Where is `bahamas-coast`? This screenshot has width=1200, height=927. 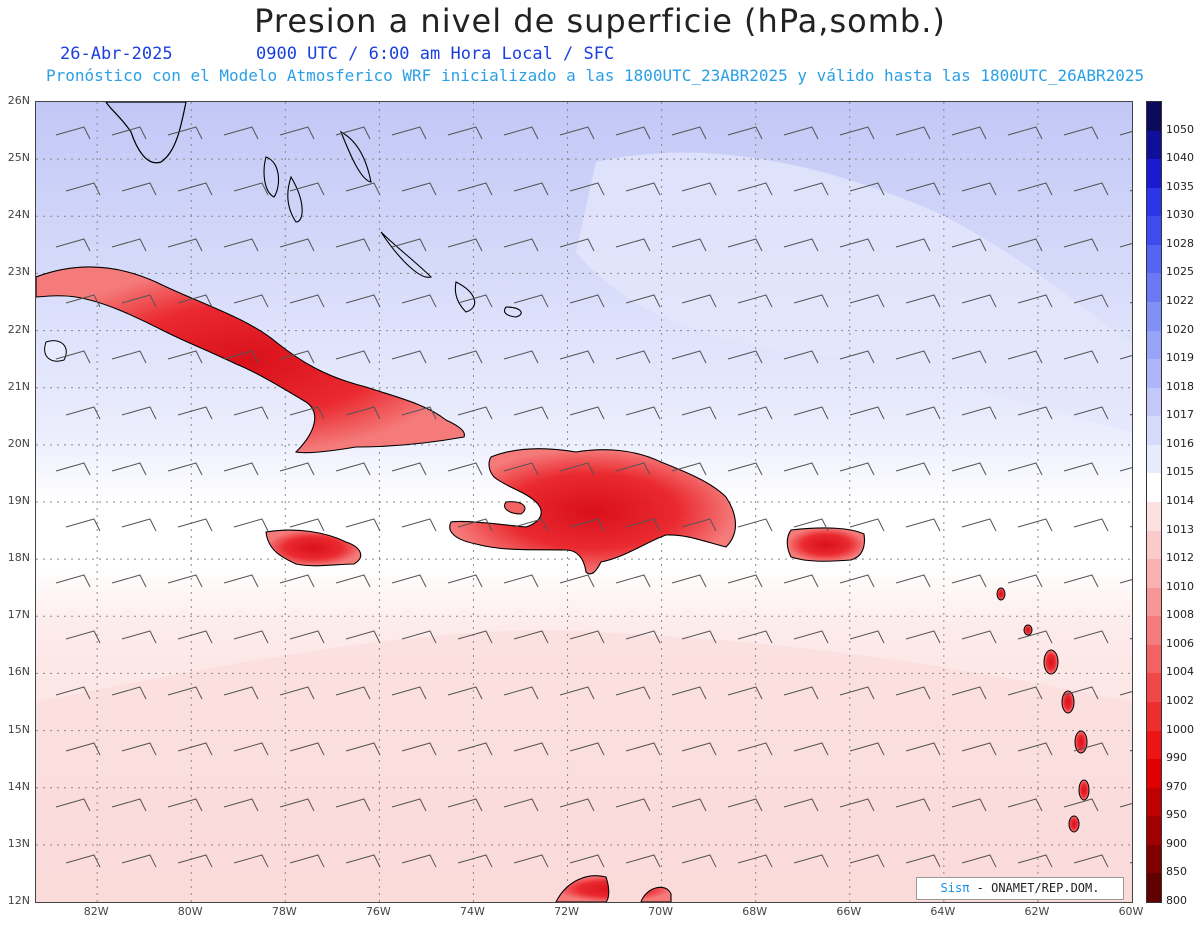
bahamas-coast is located at coordinates (392, 224).